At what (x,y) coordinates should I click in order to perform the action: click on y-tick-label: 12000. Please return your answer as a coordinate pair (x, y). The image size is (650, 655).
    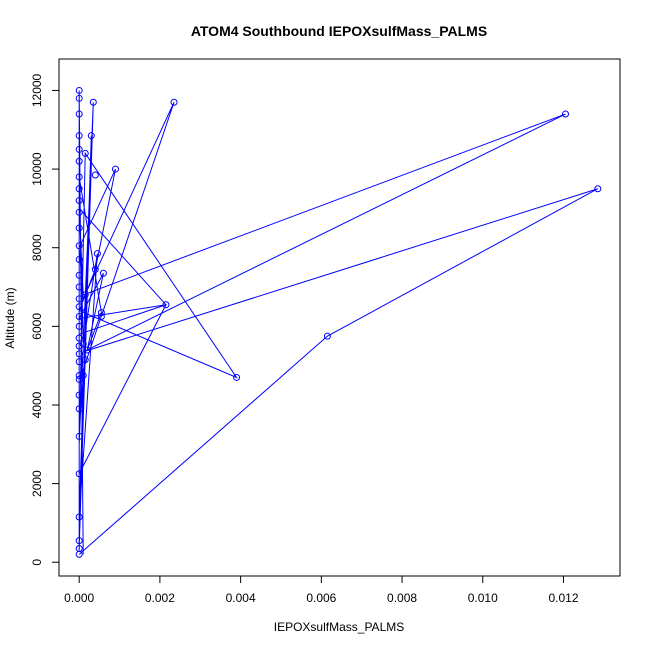
    Looking at the image, I should click on (37, 90).